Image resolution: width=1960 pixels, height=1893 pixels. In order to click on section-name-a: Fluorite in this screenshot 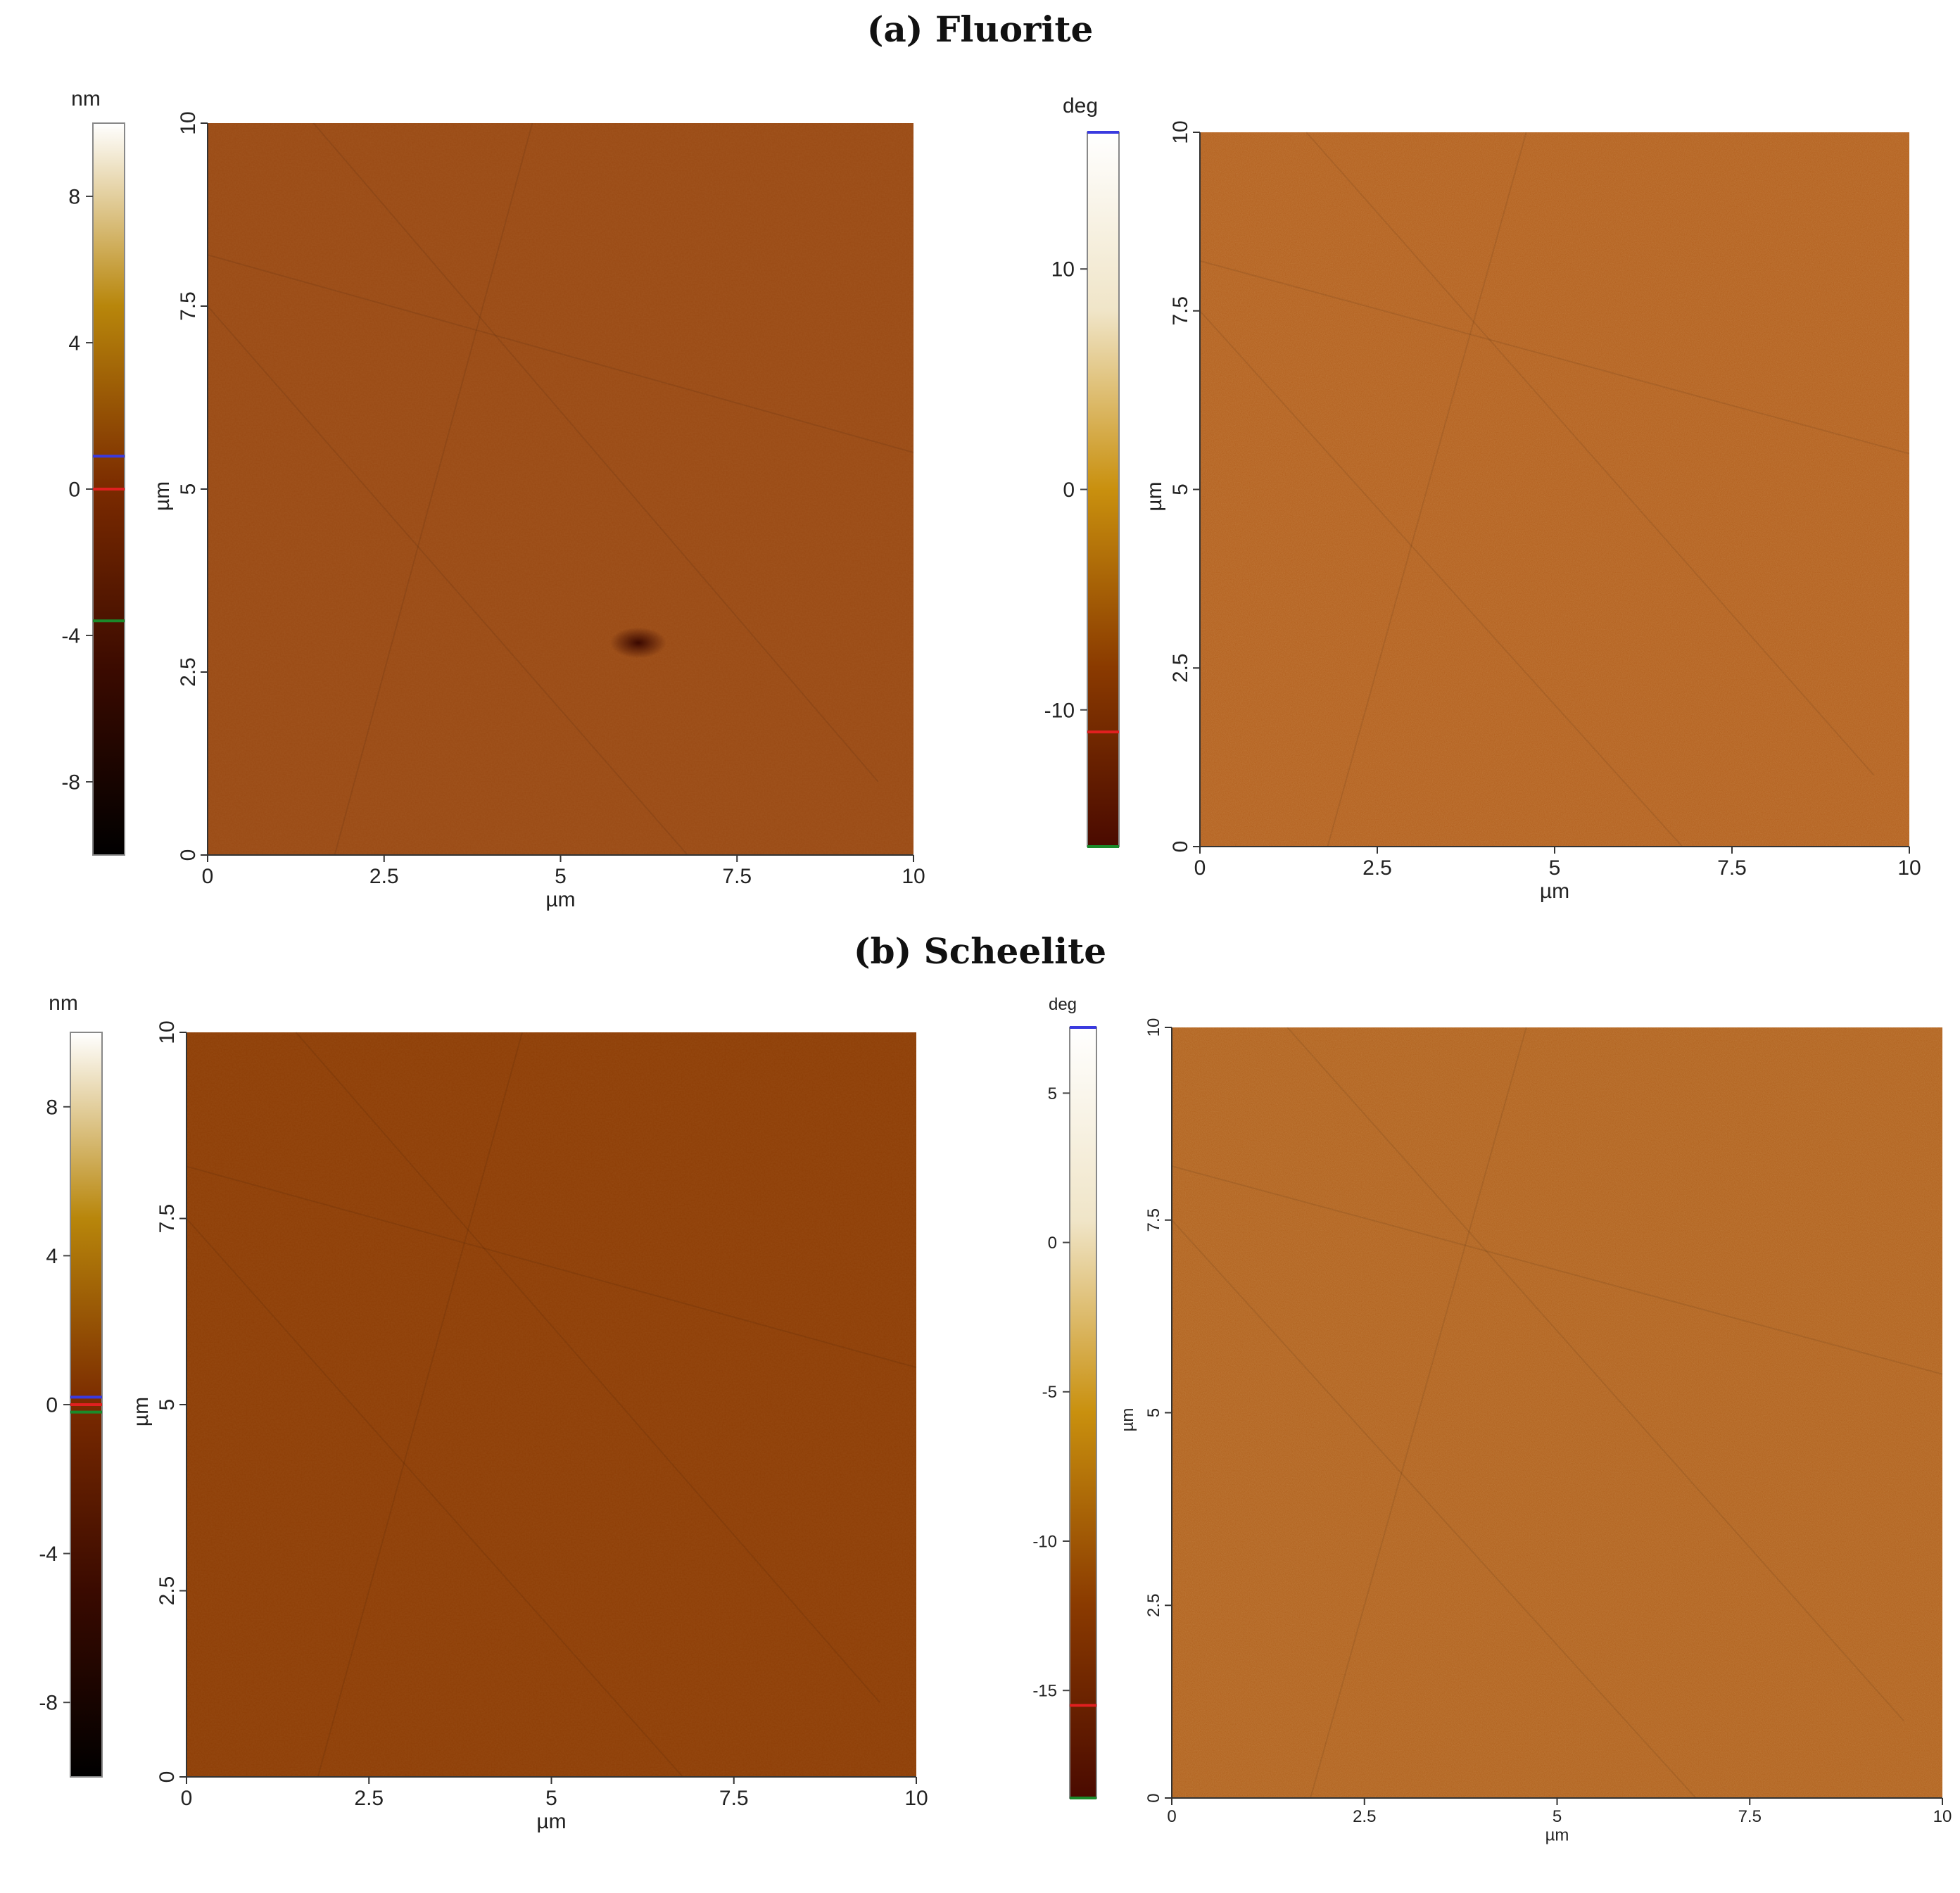, I will do `click(1014, 29)`.